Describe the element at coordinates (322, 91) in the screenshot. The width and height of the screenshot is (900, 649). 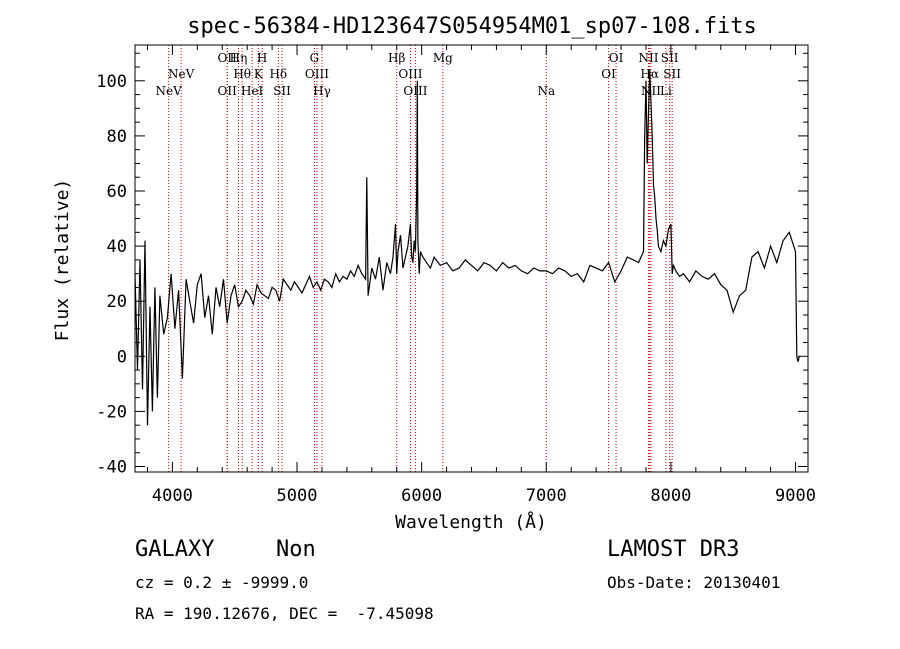
I see `line-marker-label: Hγ` at that location.